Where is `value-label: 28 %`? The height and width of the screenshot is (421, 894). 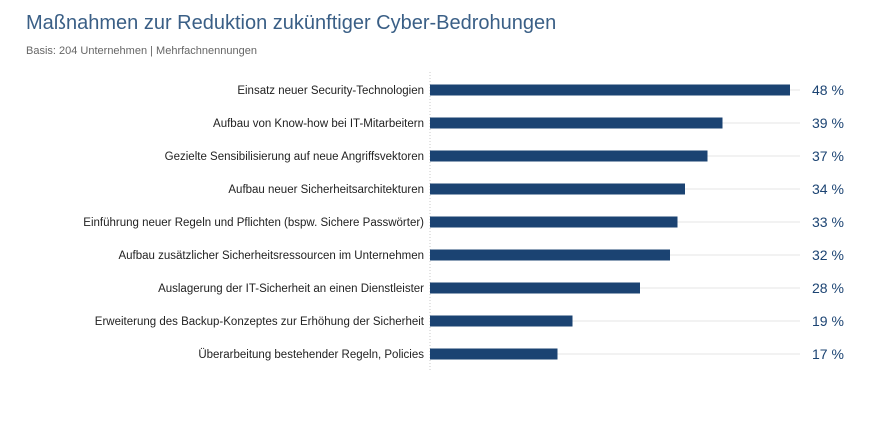
value-label: 28 % is located at coordinates (828, 288).